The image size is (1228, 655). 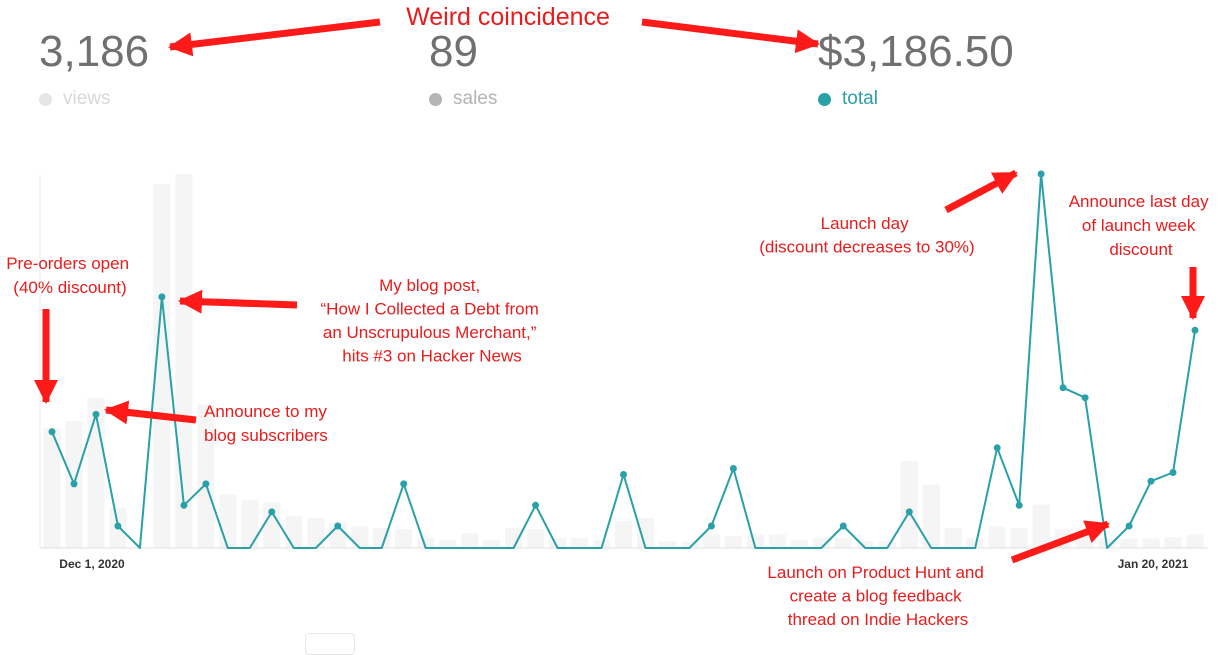 I want to click on sales-legend: sales, so click(x=463, y=99).